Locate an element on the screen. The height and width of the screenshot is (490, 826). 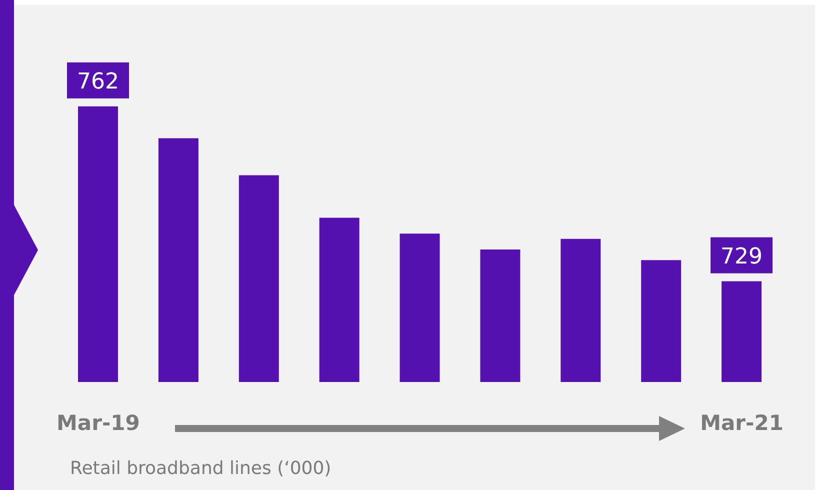
data-label: 762 is located at coordinates (98, 81).